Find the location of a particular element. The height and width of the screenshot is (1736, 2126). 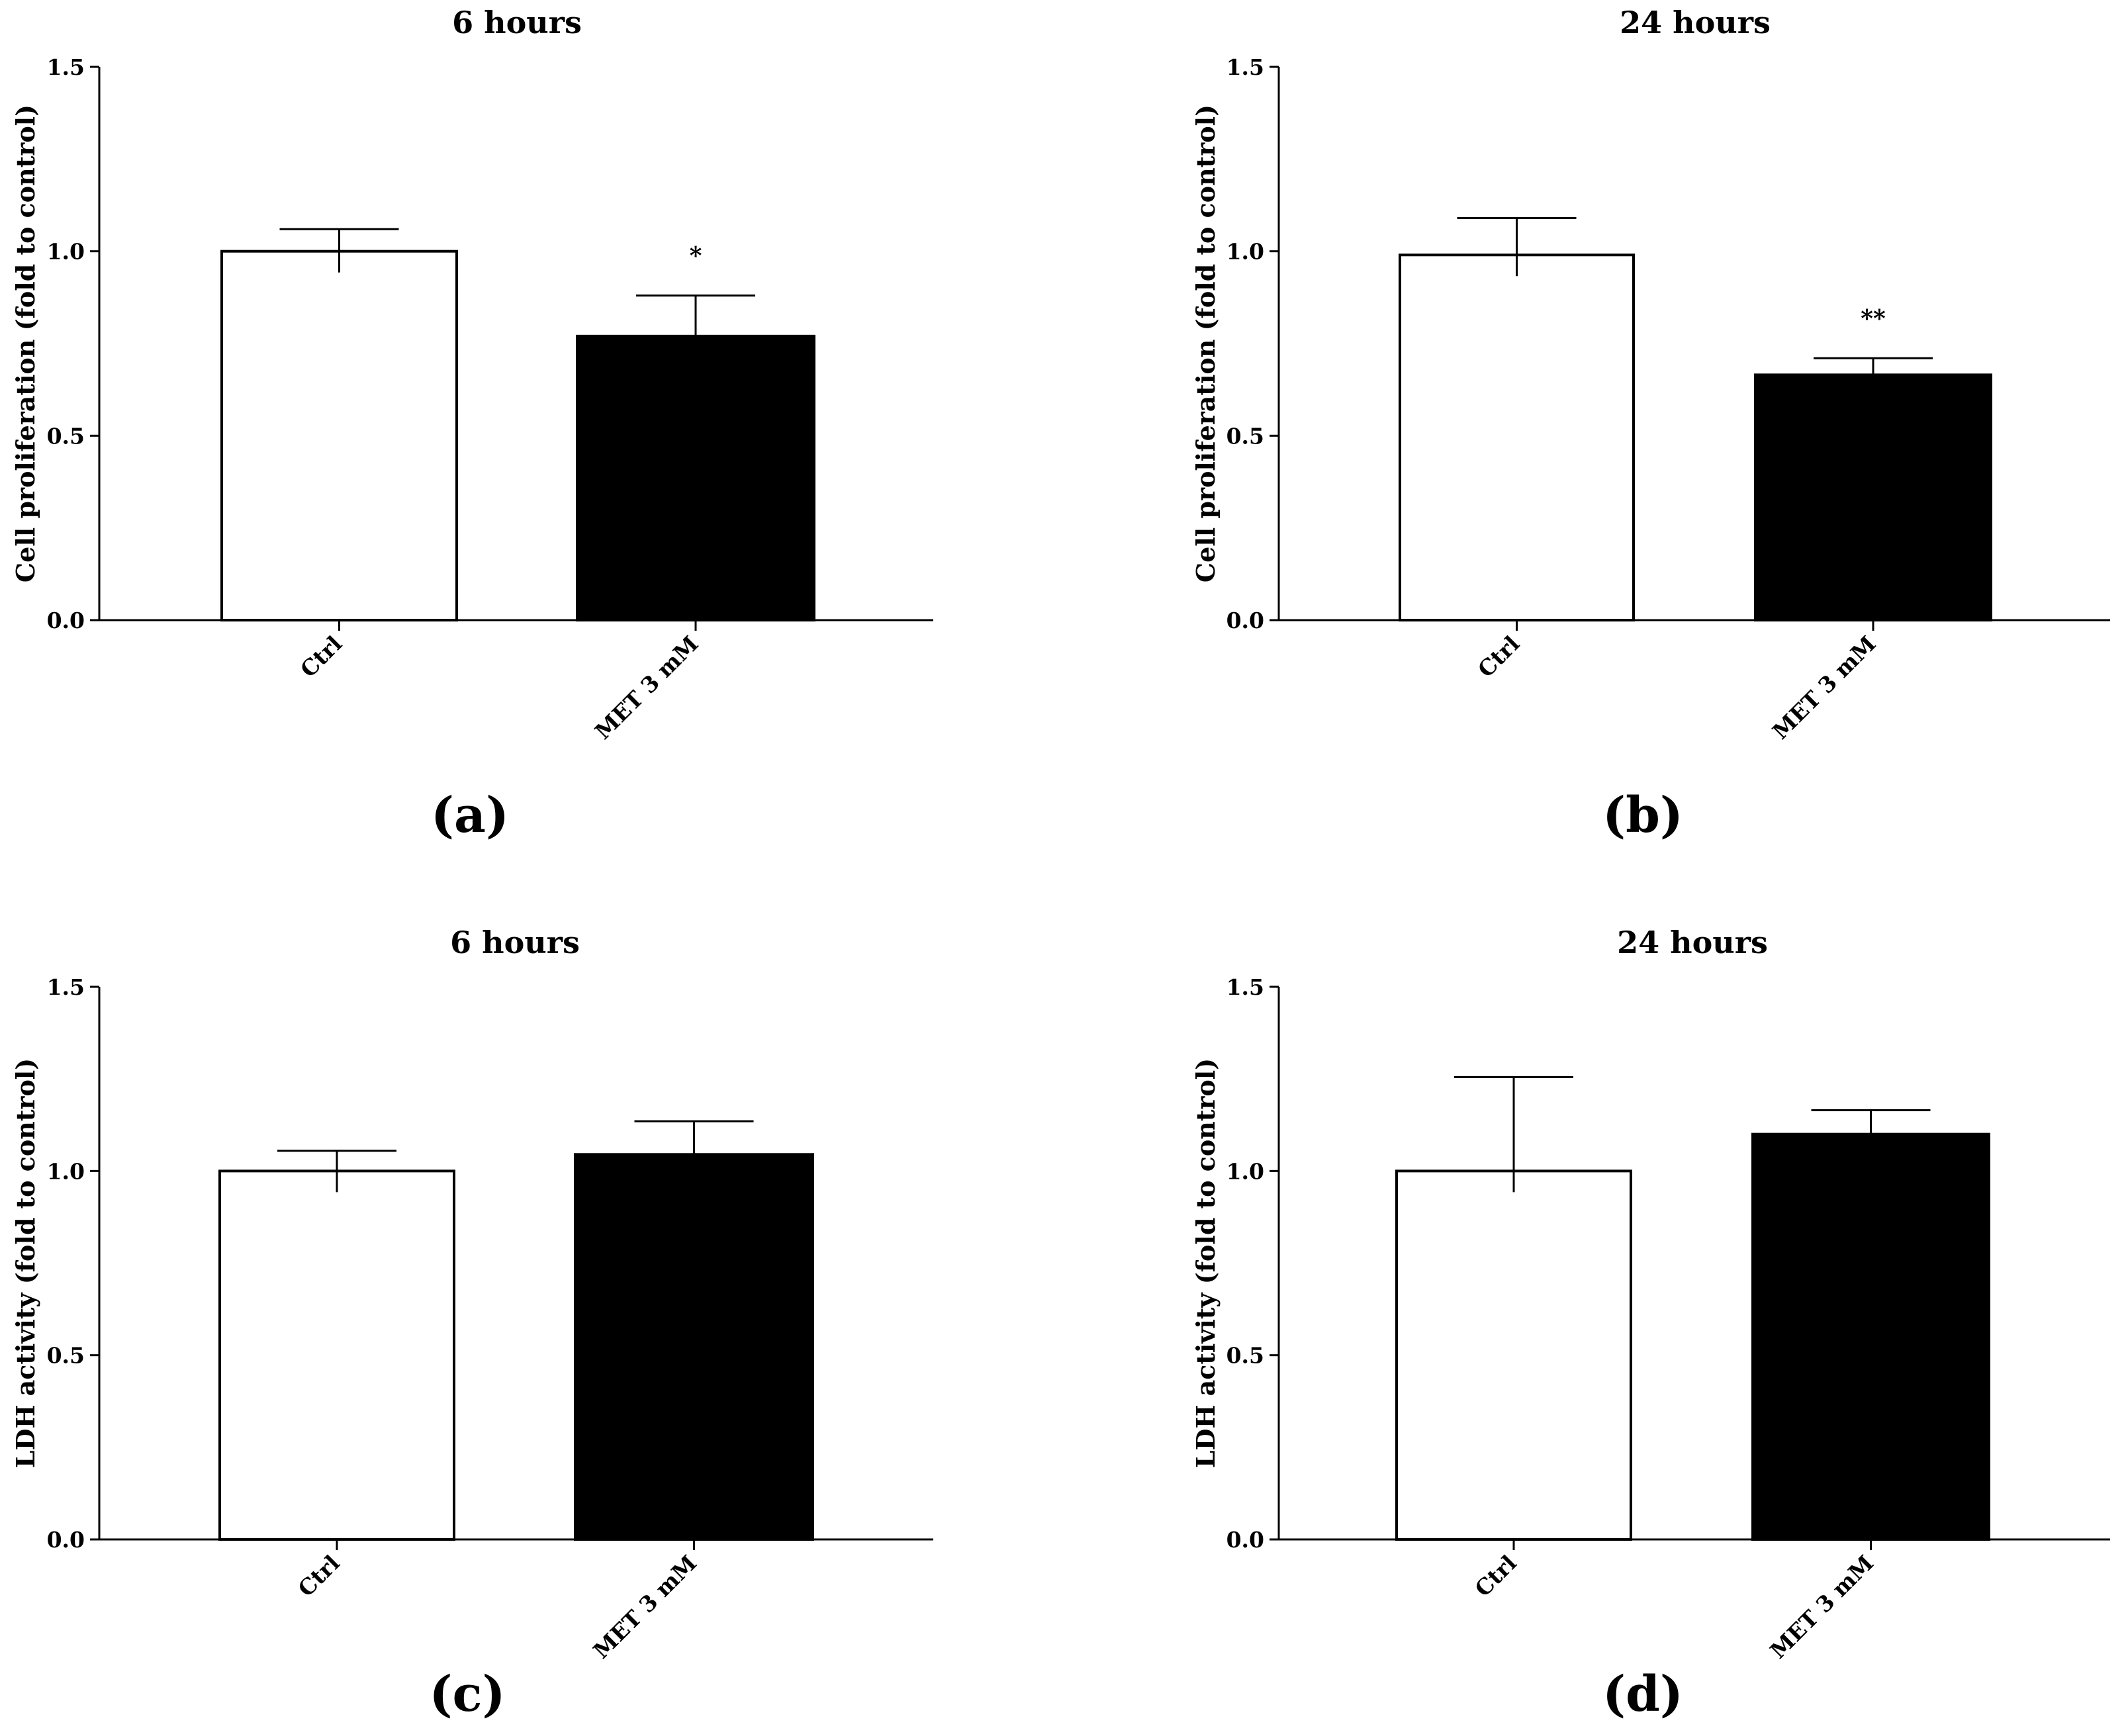

panel-label: (b) is located at coordinates (1642, 815).